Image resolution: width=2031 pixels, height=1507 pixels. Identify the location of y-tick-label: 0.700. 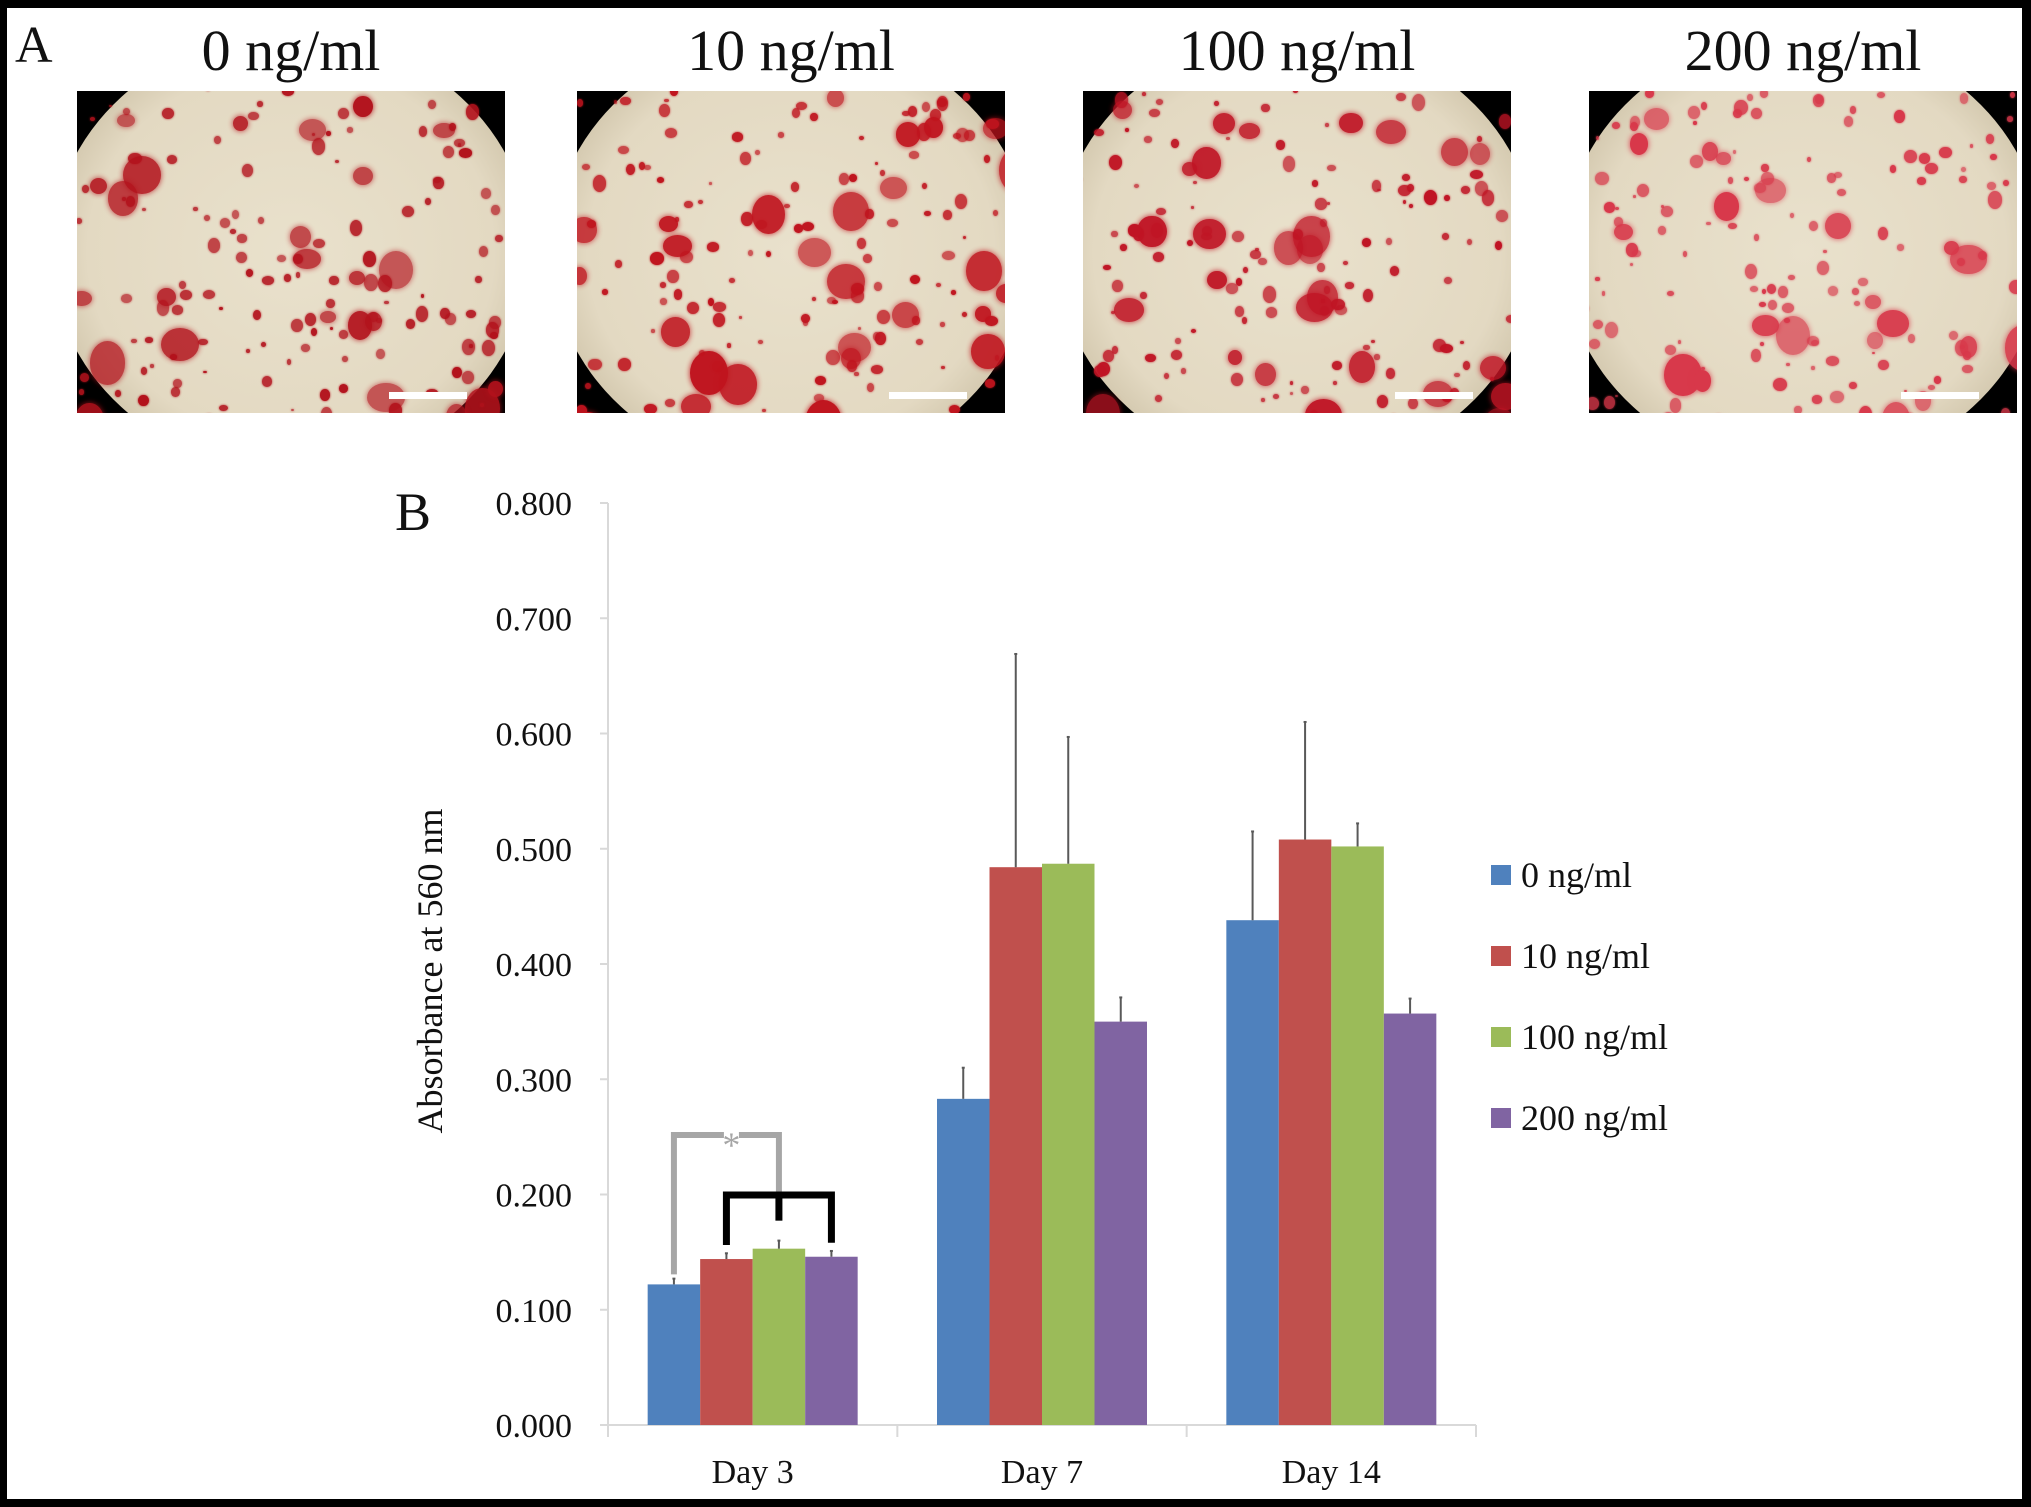
(534, 619).